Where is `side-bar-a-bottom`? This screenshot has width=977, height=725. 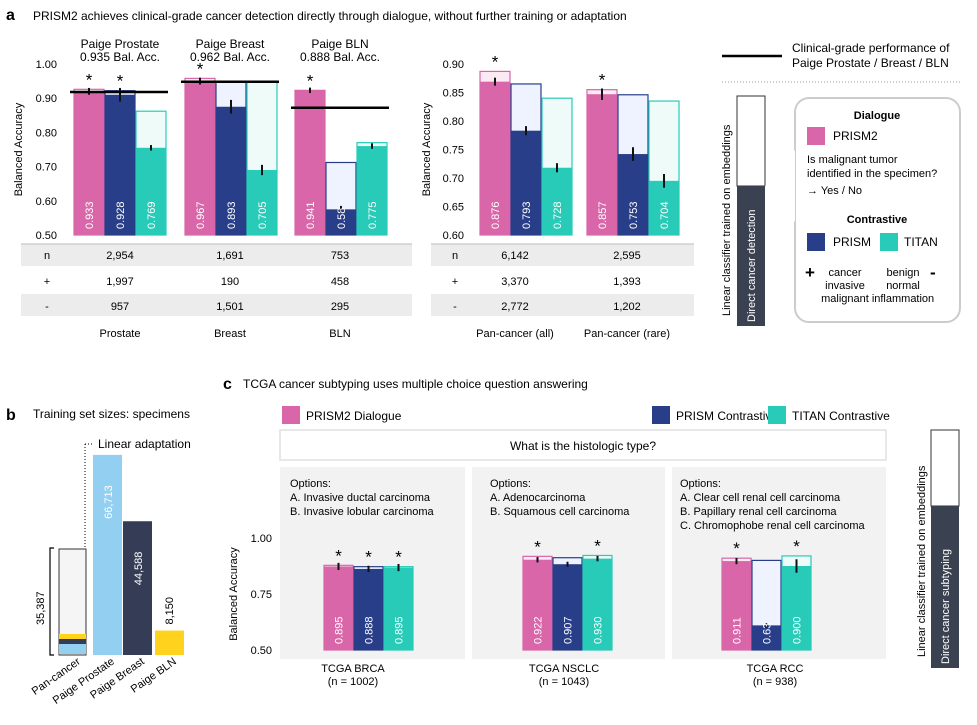 side-bar-a-bottom is located at coordinates (751, 256).